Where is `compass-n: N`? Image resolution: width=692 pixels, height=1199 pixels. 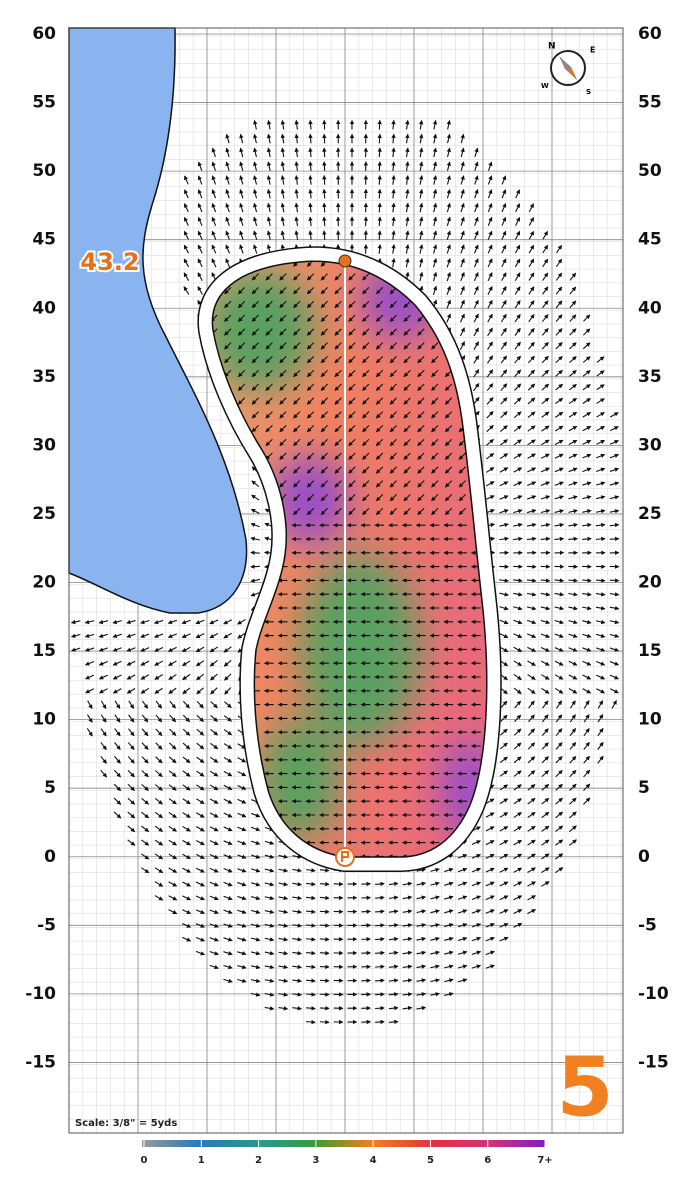 compass-n: N is located at coordinates (552, 47).